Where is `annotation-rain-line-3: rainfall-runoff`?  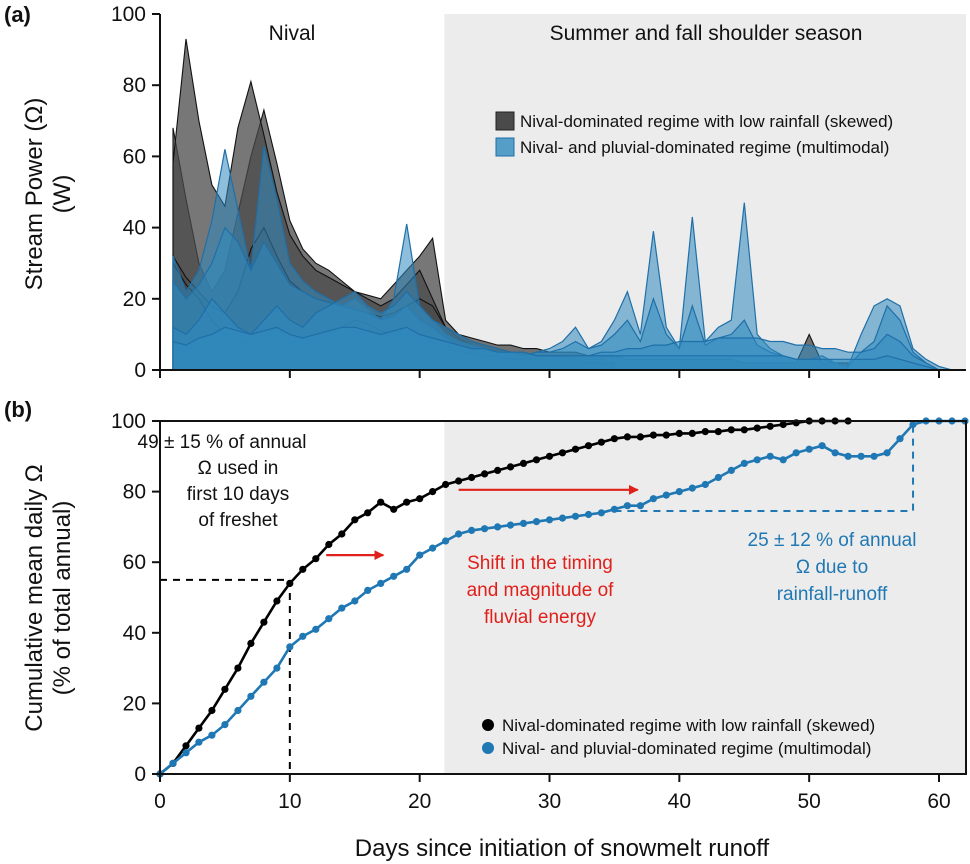 annotation-rain-line-3: rainfall-runoff is located at coordinates (832, 594).